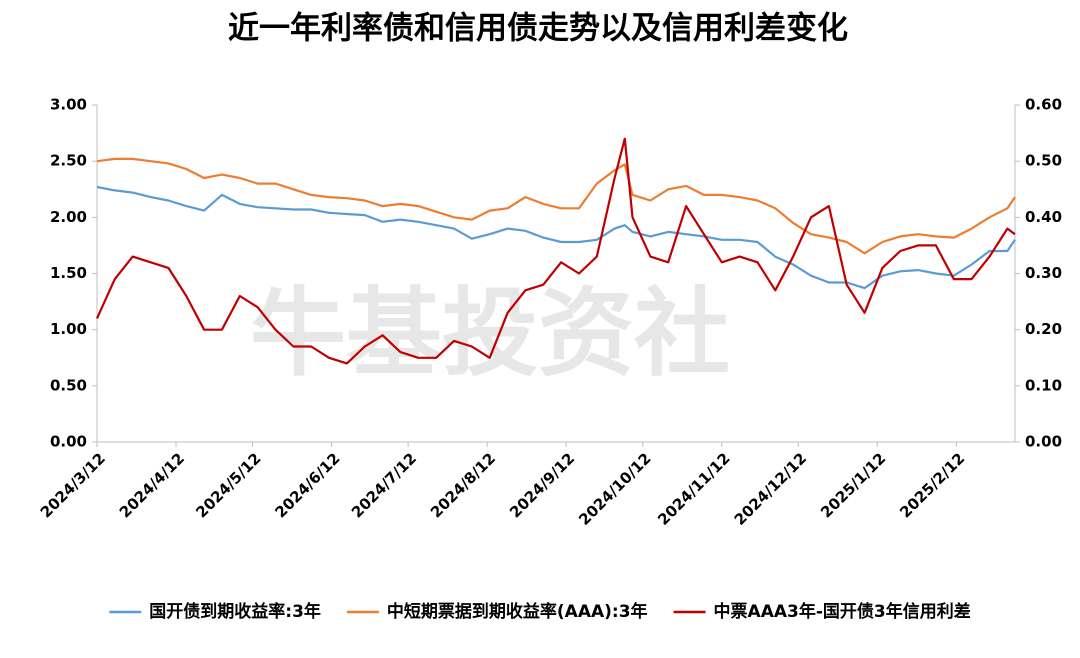 This screenshot has height=658, width=1080. Describe the element at coordinates (771, 489) in the screenshot. I see `x-tick-label: 2024/12/12` at that location.